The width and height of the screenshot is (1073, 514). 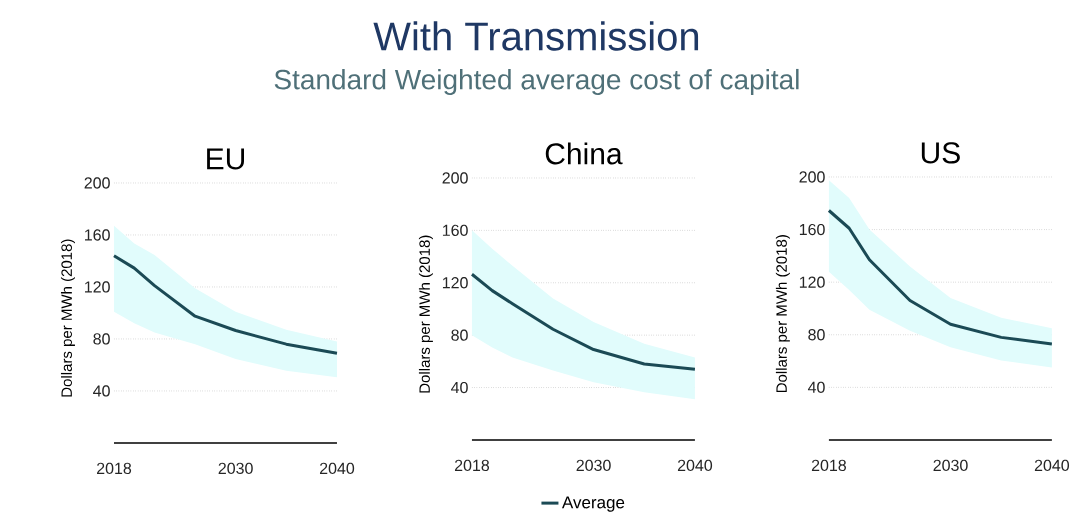 I want to click on text: Standard Weighted average cost of capital, so click(x=536, y=82).